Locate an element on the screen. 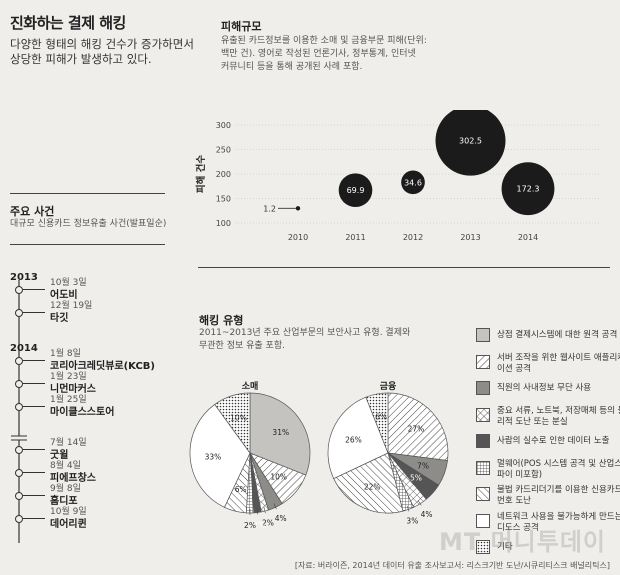 This screenshot has width=620, height=575. event-date: 1월 8일 is located at coordinates (65, 354).